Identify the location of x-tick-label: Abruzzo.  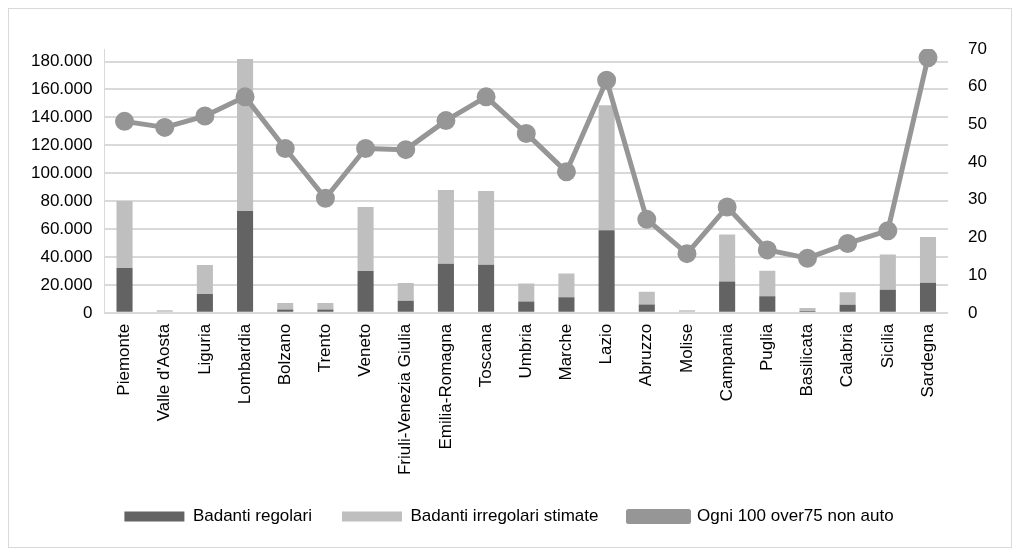
(646, 355).